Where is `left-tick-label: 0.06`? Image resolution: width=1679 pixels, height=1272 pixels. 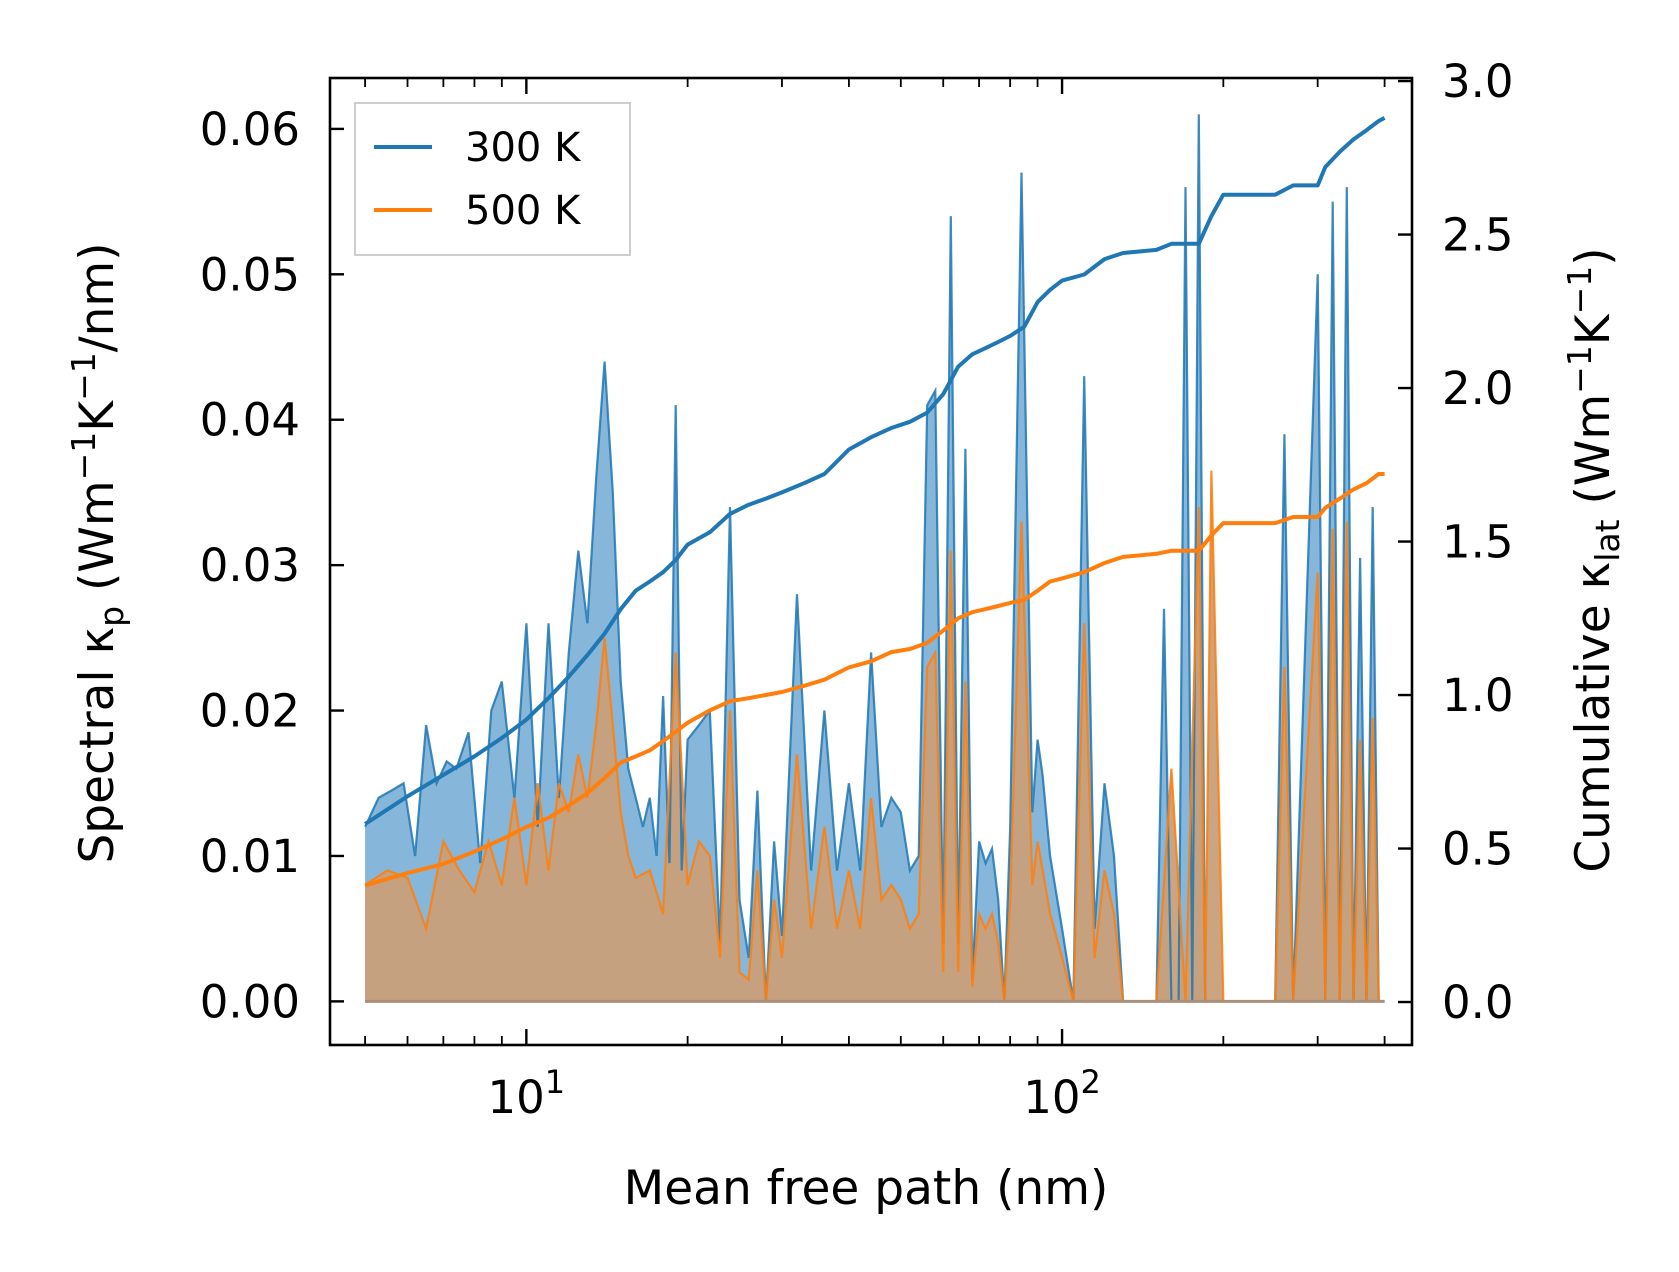 left-tick-label: 0.06 is located at coordinates (250, 129).